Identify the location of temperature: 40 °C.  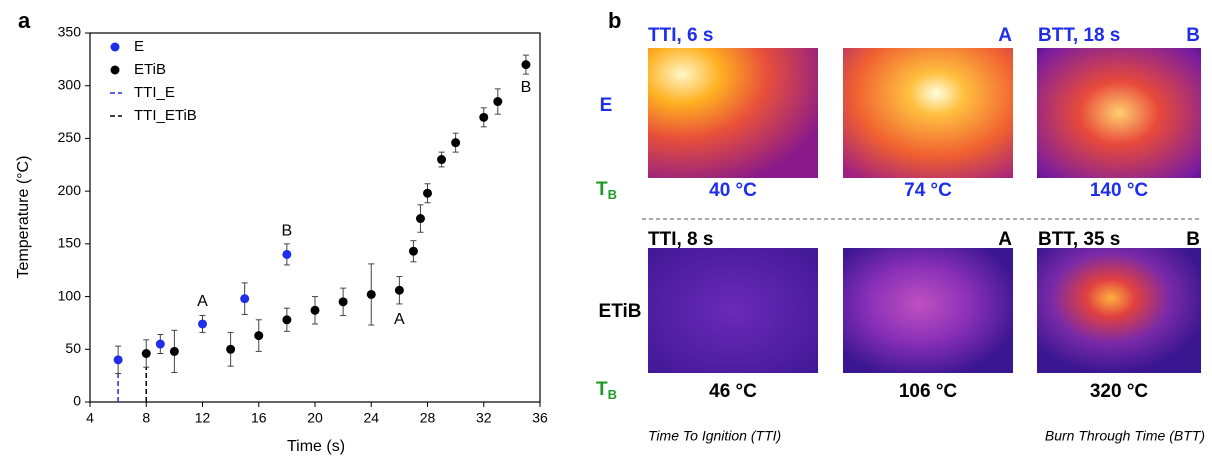
(733, 190).